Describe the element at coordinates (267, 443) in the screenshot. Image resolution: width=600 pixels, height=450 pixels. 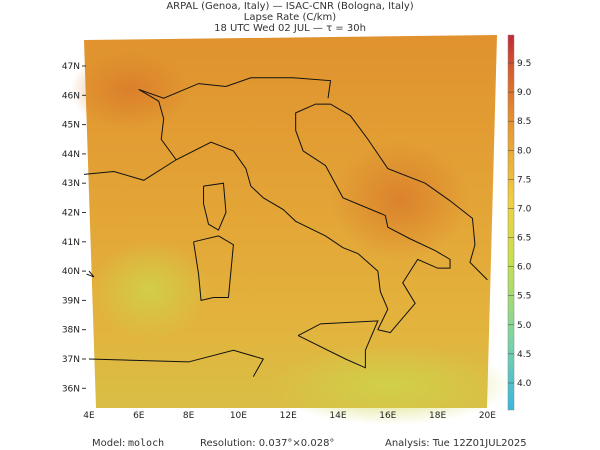
I see `footer-resolution: Resolution: 0.037°×0.028°` at that location.